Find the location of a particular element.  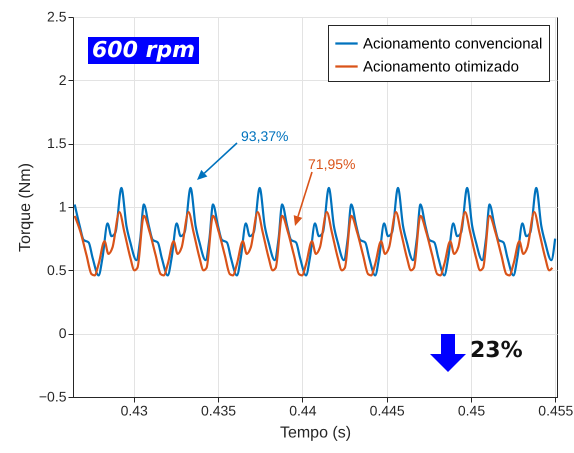

y-tick-label: 2 is located at coordinates (62, 80).